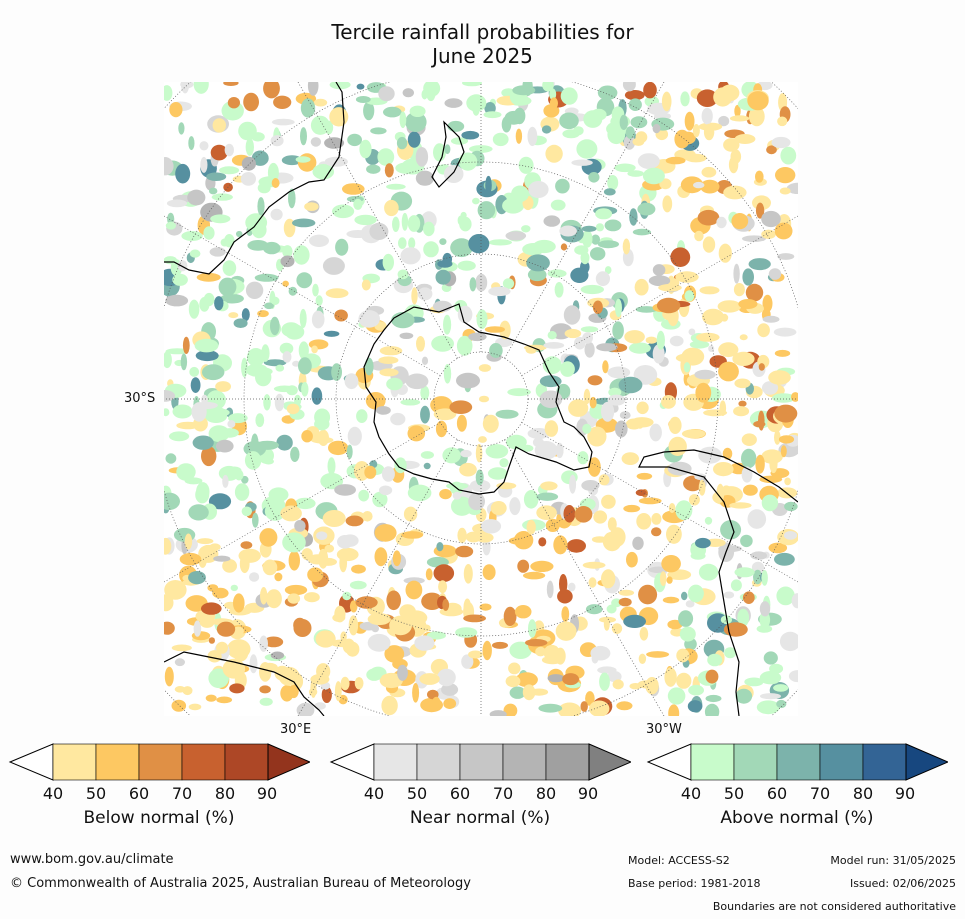  Describe the element at coordinates (691, 793) in the screenshot. I see `tick: 40` at that location.